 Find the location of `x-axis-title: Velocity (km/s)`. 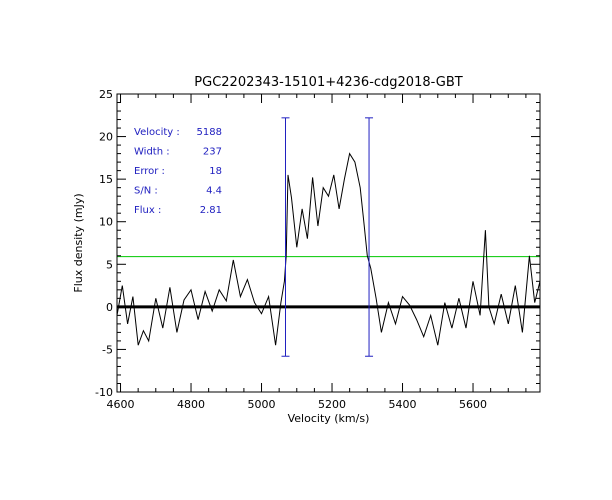

x-axis-title: Velocity (km/s) is located at coordinates (329, 418).